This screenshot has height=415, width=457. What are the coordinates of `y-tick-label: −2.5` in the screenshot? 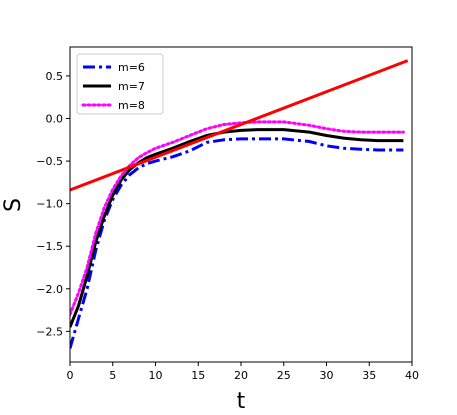 It's located at (49, 331).